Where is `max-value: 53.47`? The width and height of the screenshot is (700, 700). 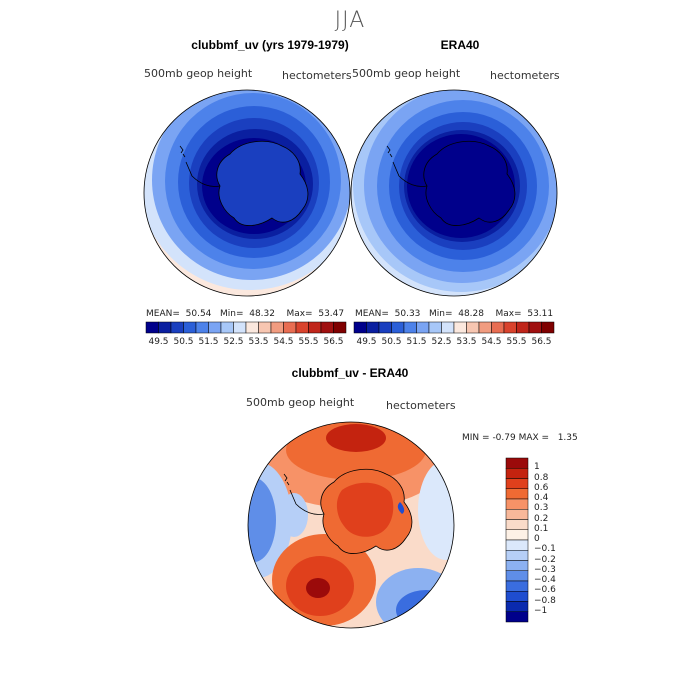
max-value: 53.47 is located at coordinates (331, 314).